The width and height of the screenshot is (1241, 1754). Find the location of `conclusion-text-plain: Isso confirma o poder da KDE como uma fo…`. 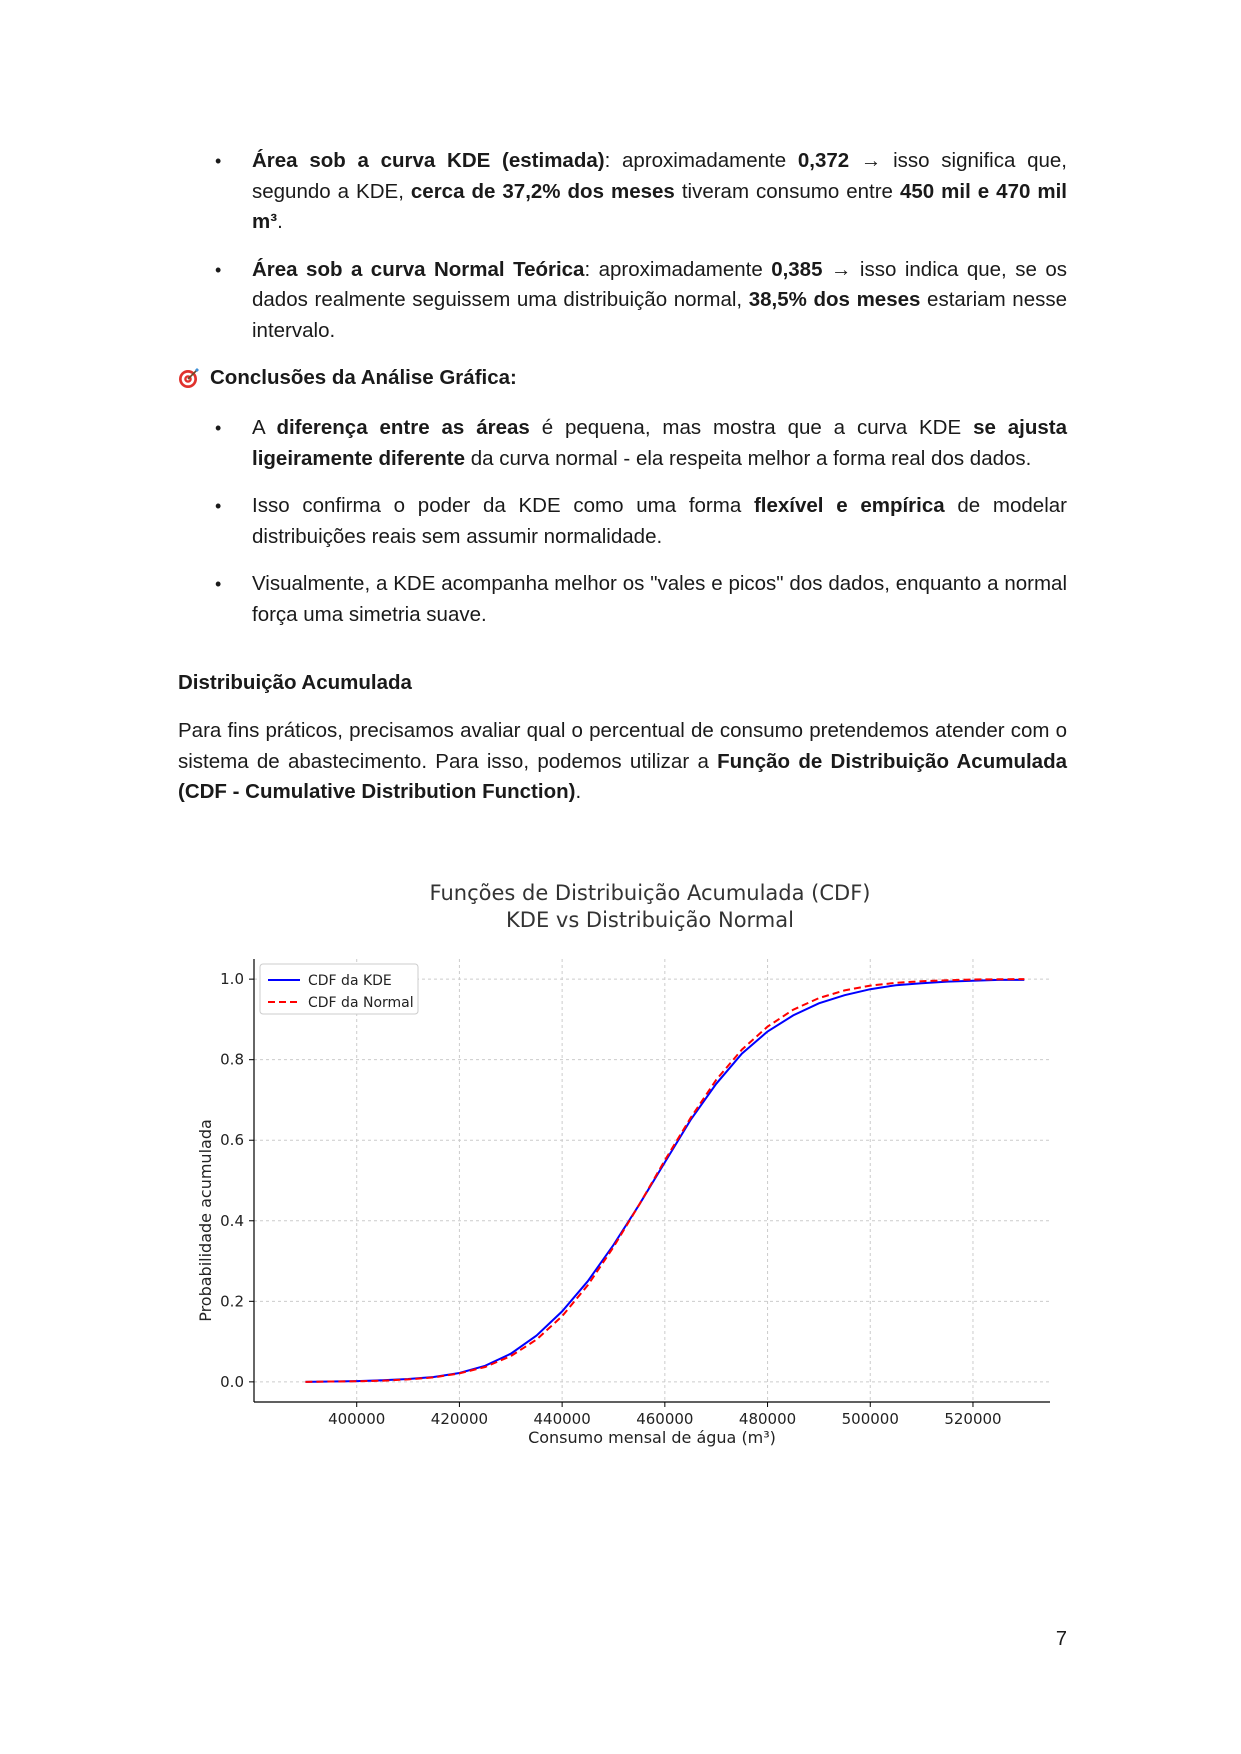

conclusion-text-plain: Isso confirma o poder da KDE como uma fo… is located at coordinates (503, 505).